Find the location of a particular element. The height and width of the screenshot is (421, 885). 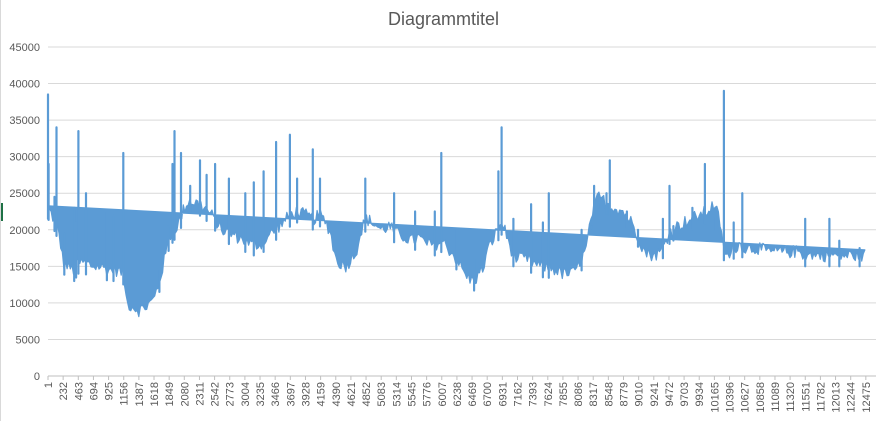

y-tick-label: 25000 is located at coordinates (24, 194).